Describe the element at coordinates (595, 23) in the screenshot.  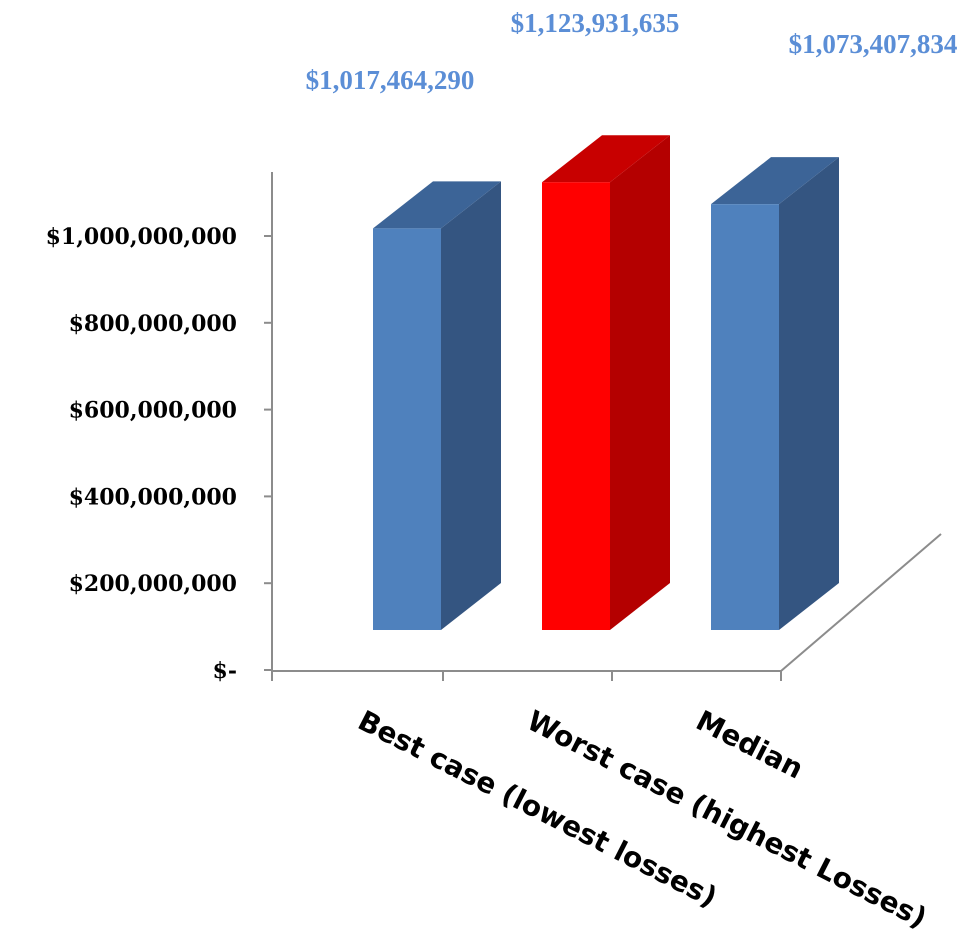
I see `data-label: $1,123,931,635` at that location.